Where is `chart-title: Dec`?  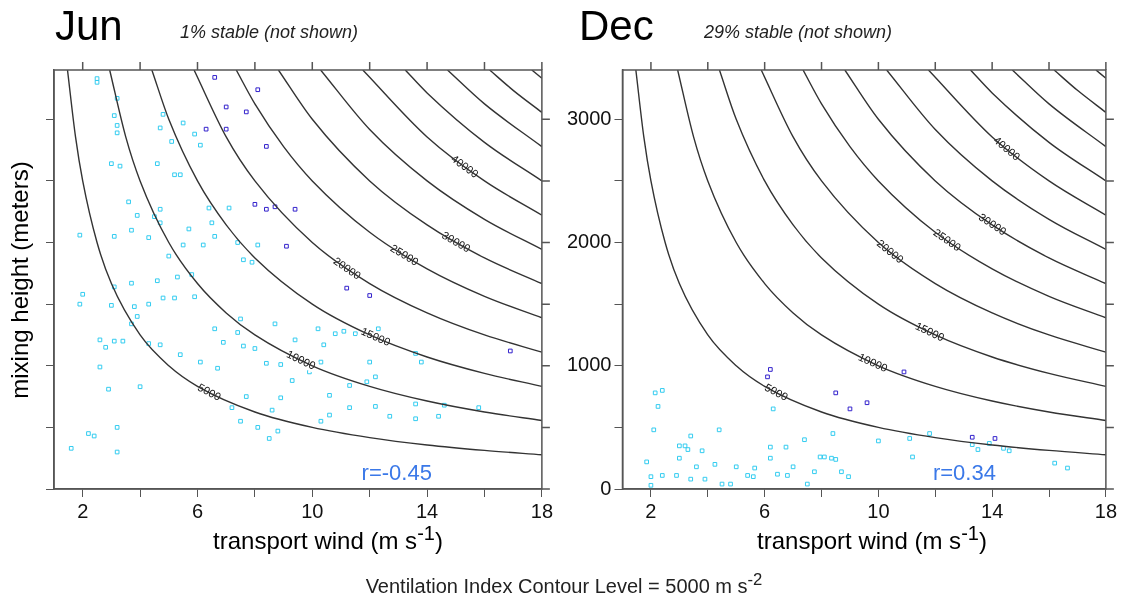
chart-title: Dec is located at coordinates (616, 26).